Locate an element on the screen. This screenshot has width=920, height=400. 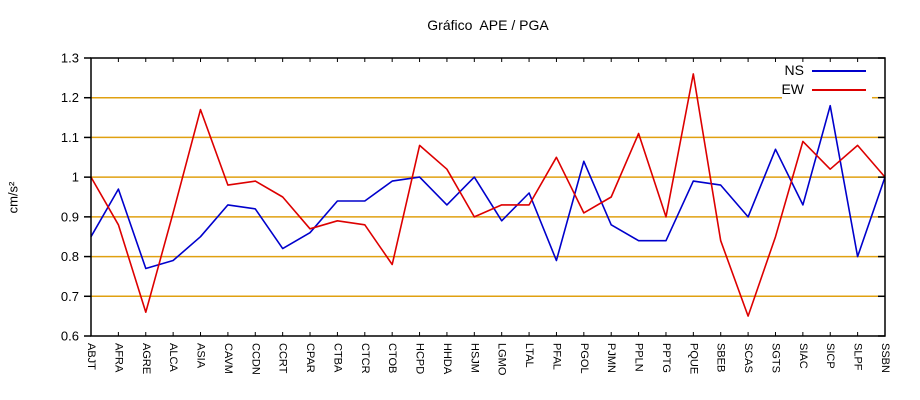
y-axis-label: cm/s² is located at coordinates (13, 197).